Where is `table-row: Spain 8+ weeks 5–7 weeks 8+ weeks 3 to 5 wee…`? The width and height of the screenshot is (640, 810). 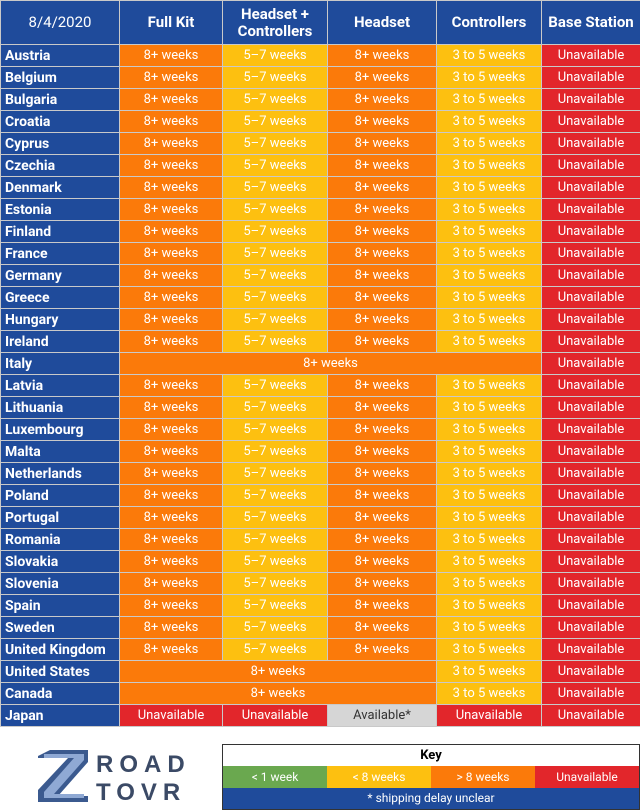
table-row: Spain 8+ weeks 5–7 weeks 8+ weeks 3 to 5 wee… is located at coordinates (320, 605).